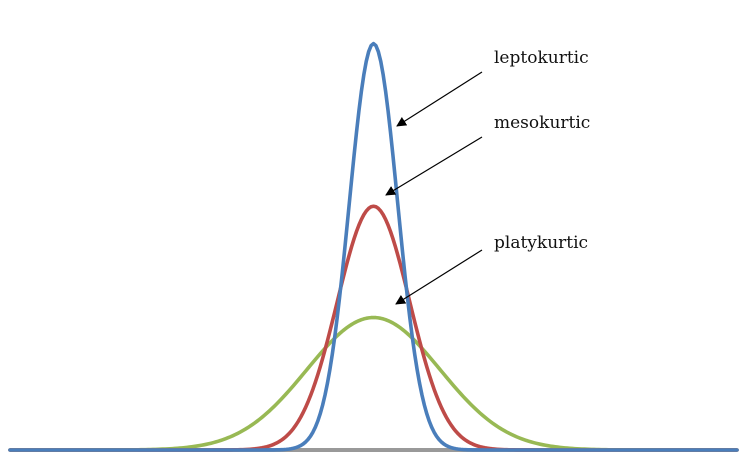 Image resolution: width=747 pixels, height=462 pixels. What do you see at coordinates (439, 99) in the screenshot?
I see `leptokurtic-arrow` at bounding box center [439, 99].